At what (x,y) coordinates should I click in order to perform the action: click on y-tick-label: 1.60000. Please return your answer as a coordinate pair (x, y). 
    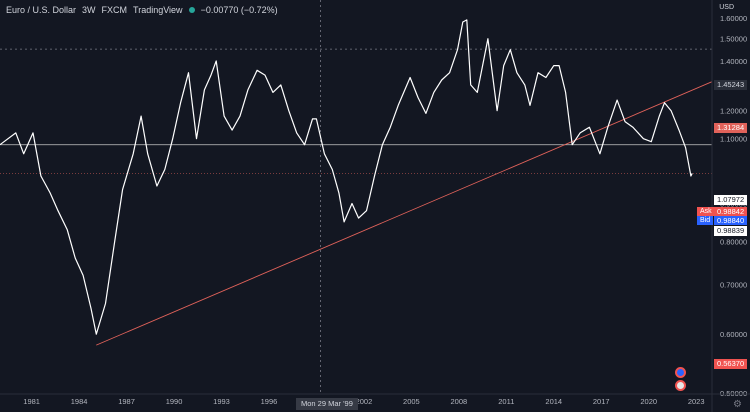
    Looking at the image, I should click on (733, 18).